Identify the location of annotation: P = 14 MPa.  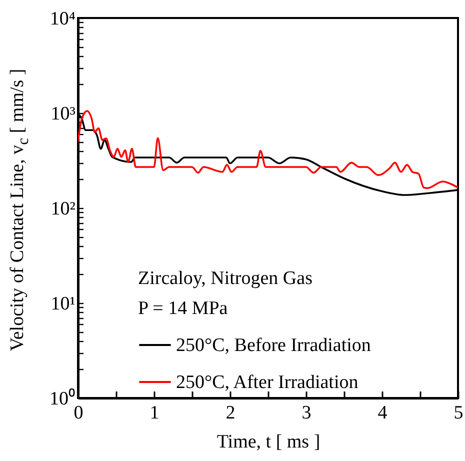
(183, 308).